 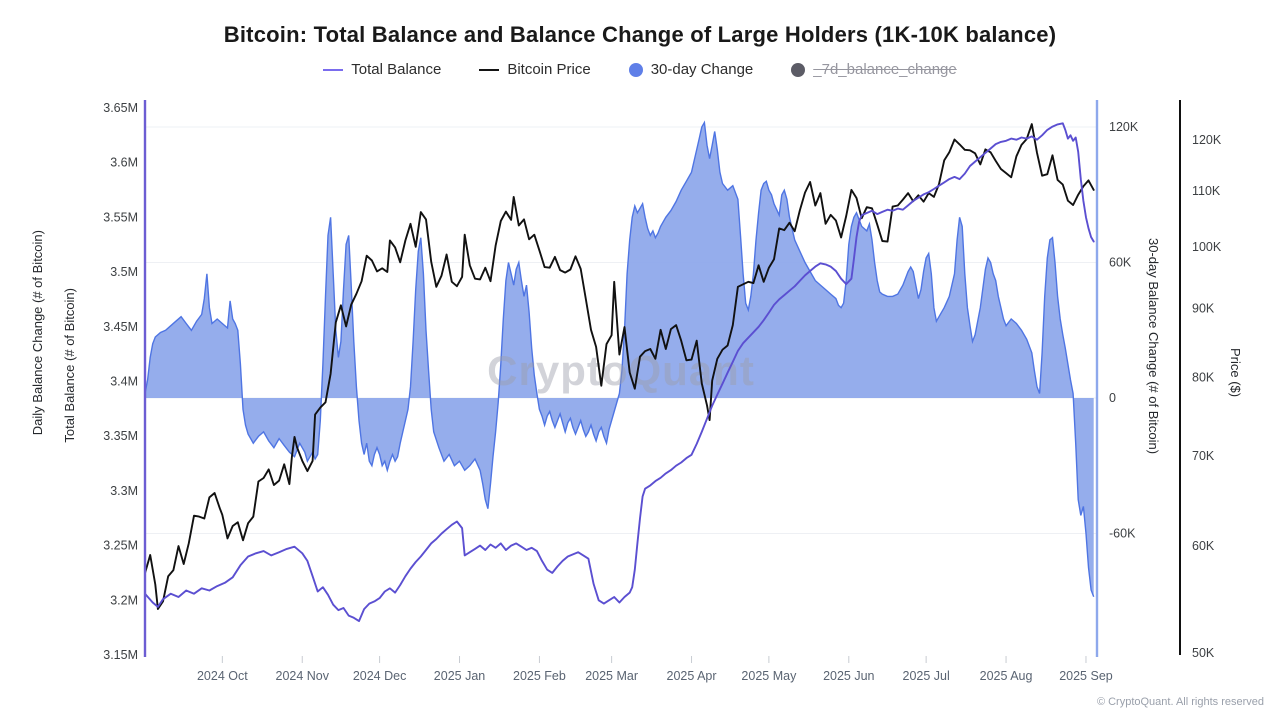 I want to click on price-tick-label: 90K, so click(x=1203, y=309).